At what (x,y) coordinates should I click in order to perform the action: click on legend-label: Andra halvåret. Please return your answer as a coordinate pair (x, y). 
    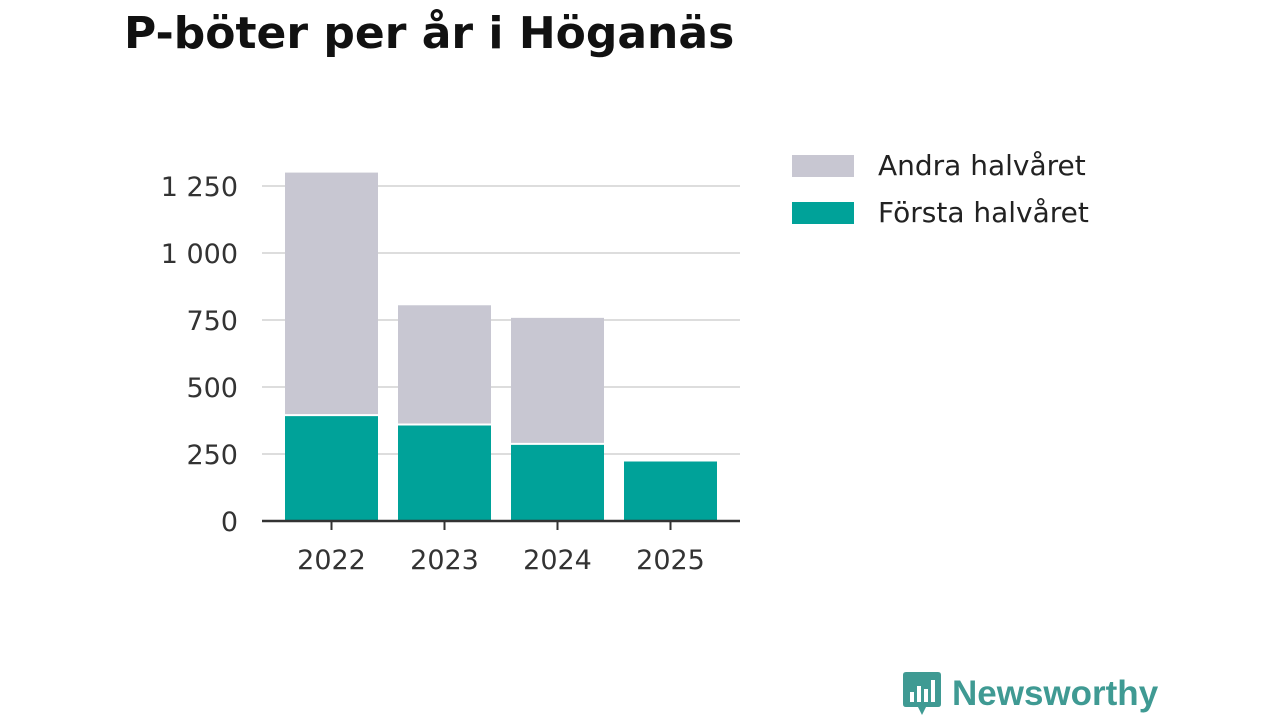
    Looking at the image, I should click on (982, 165).